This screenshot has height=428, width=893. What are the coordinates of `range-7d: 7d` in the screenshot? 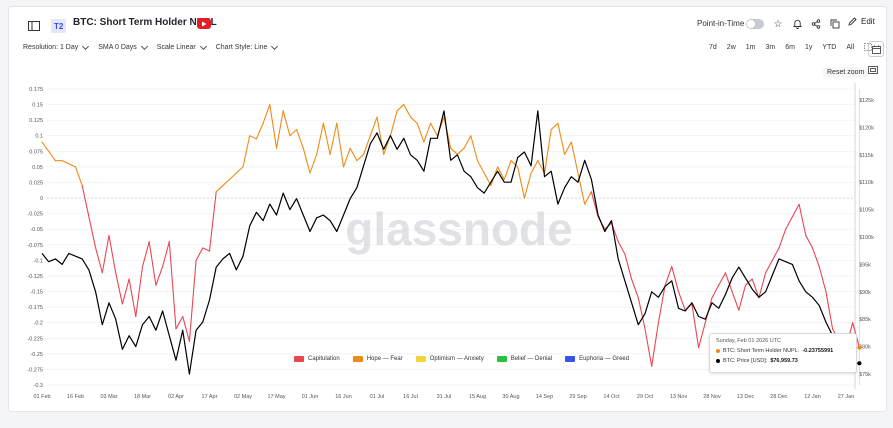 It's located at (713, 47).